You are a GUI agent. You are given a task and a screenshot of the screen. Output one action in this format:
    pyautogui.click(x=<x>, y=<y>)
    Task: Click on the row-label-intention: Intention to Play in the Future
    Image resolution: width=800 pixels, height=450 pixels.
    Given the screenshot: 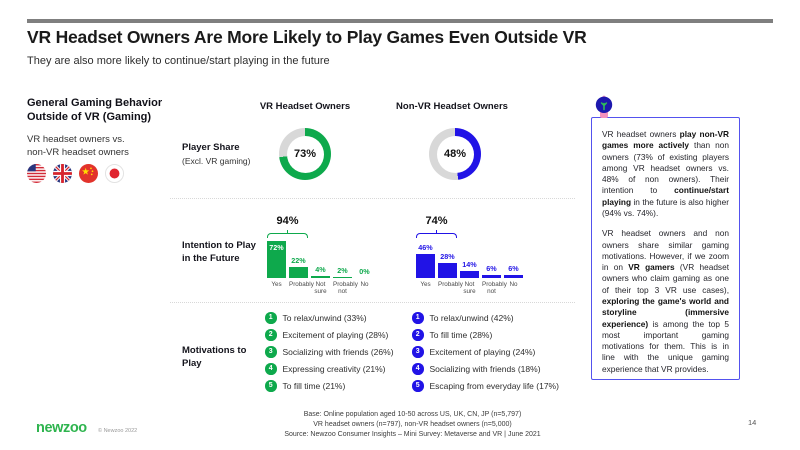 What is the action you would take?
    pyautogui.click(x=219, y=252)
    